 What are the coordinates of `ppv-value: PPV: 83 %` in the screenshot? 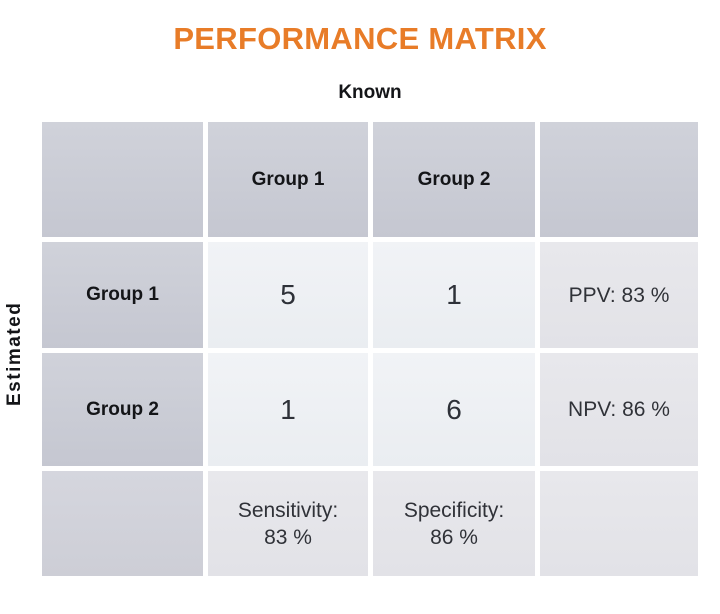 It's located at (619, 295).